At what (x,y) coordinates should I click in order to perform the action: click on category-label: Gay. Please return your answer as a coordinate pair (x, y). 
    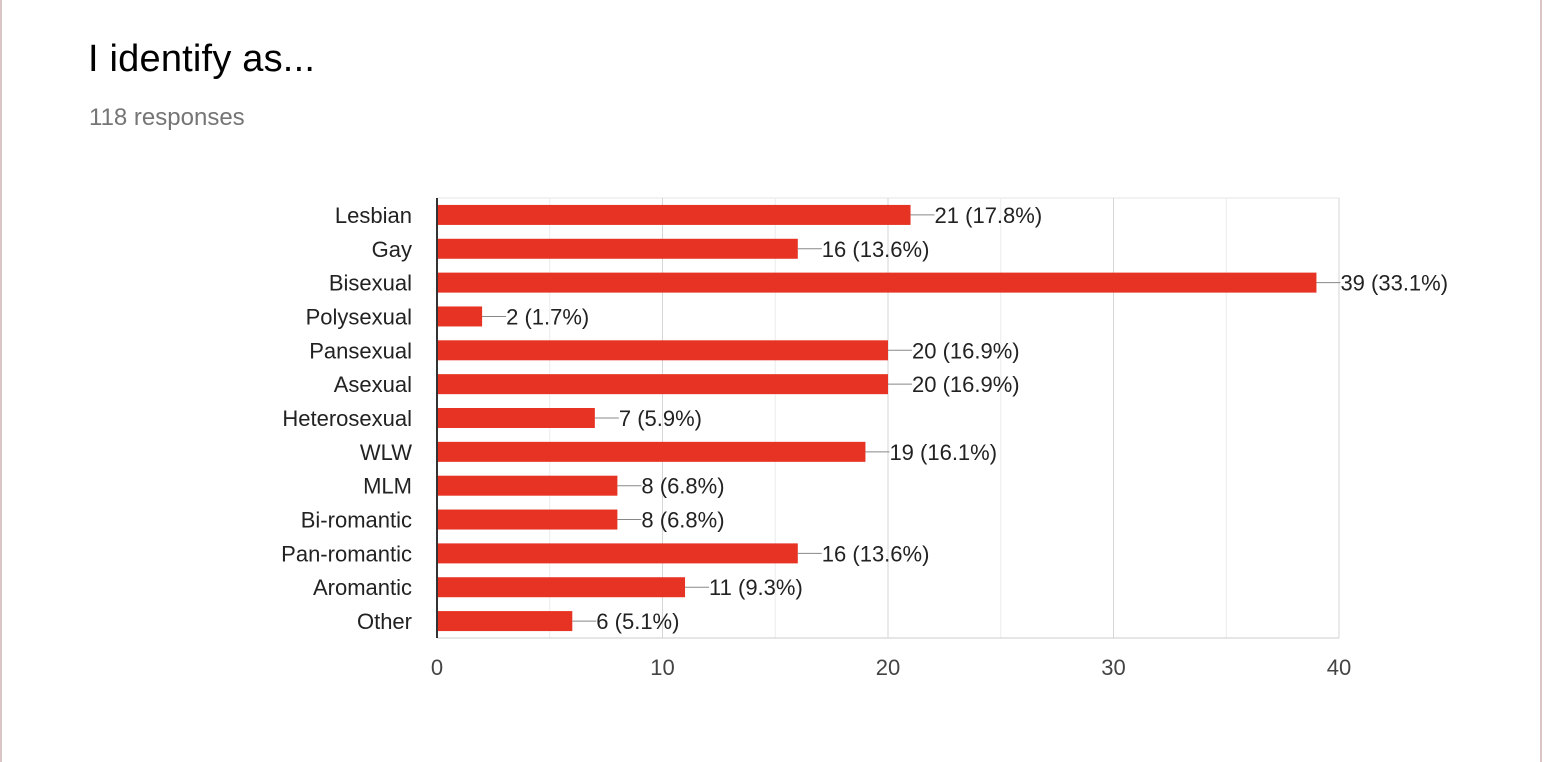
    Looking at the image, I should click on (392, 249).